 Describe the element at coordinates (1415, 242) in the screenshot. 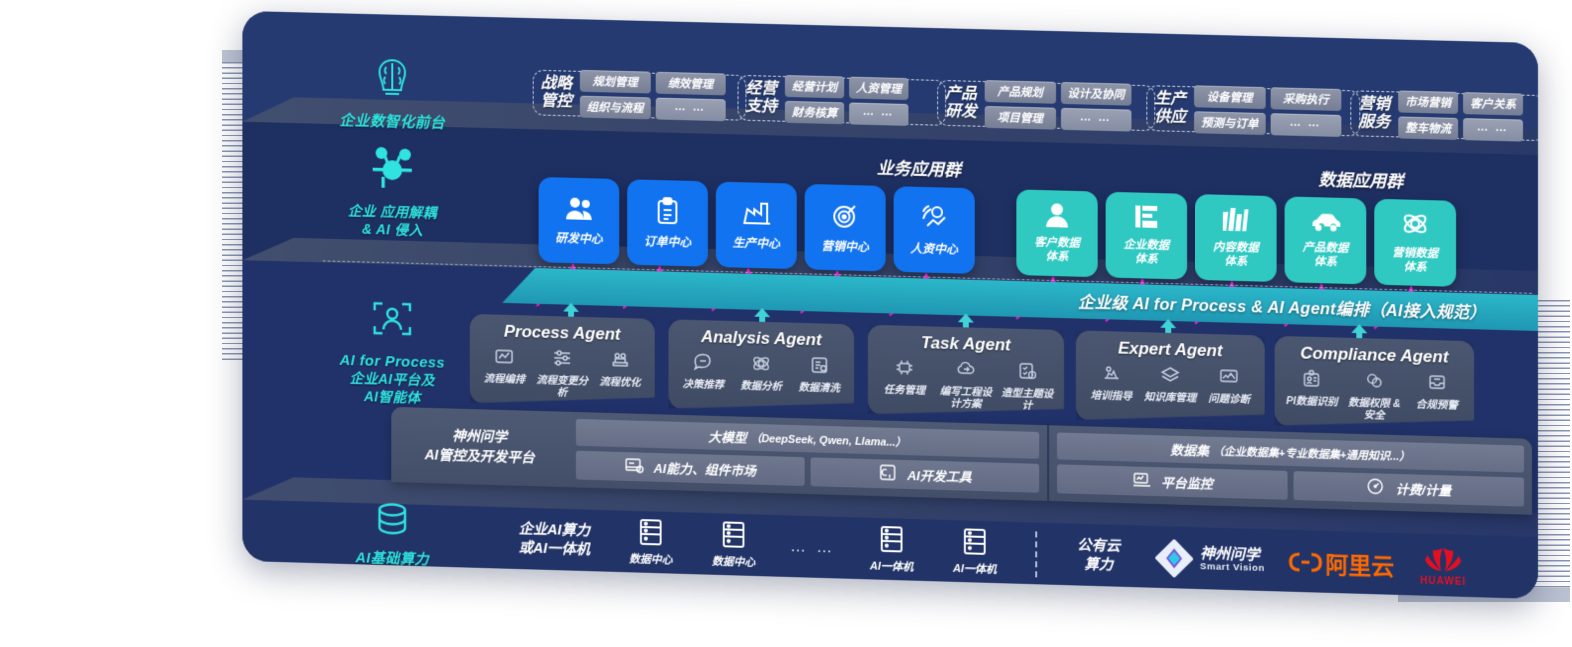

I see `tile-marketing-data: 营销数据 体系` at that location.